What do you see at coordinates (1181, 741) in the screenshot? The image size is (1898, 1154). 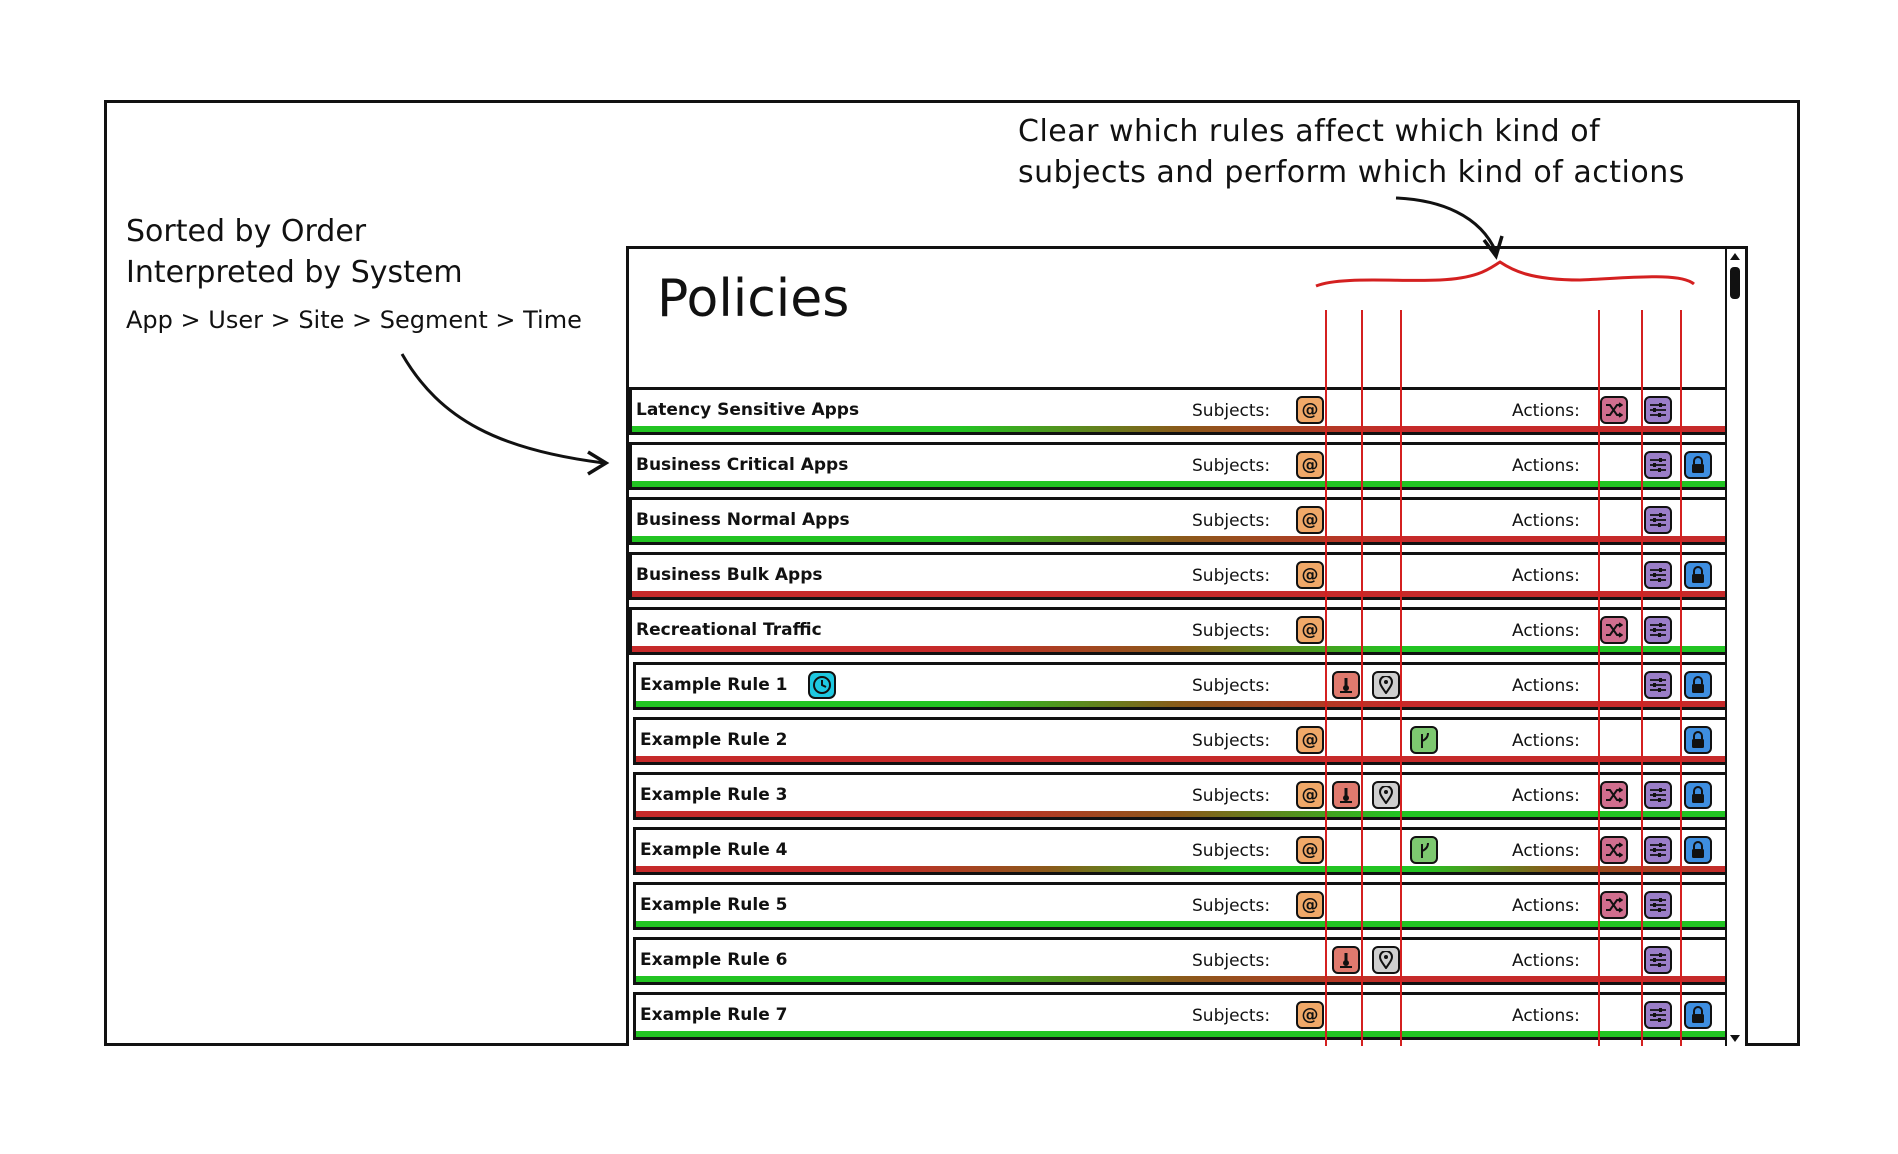 I see `policy-row: Example Rule 2 Subjects: @ Actions:` at bounding box center [1181, 741].